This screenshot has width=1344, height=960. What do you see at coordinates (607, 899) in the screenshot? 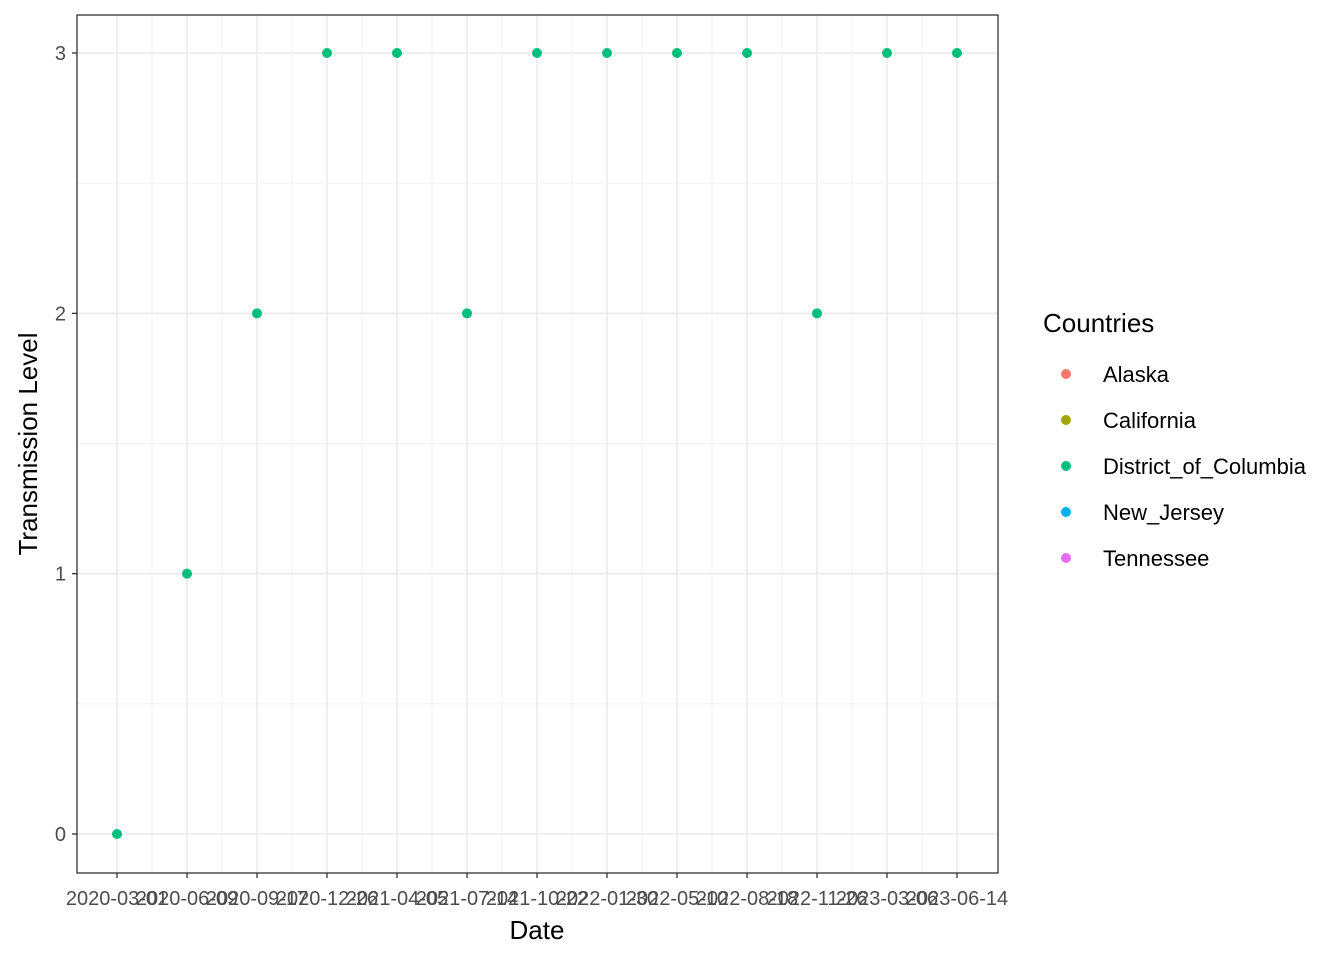
I see `x-tick-label: 2022-01-30` at bounding box center [607, 899].